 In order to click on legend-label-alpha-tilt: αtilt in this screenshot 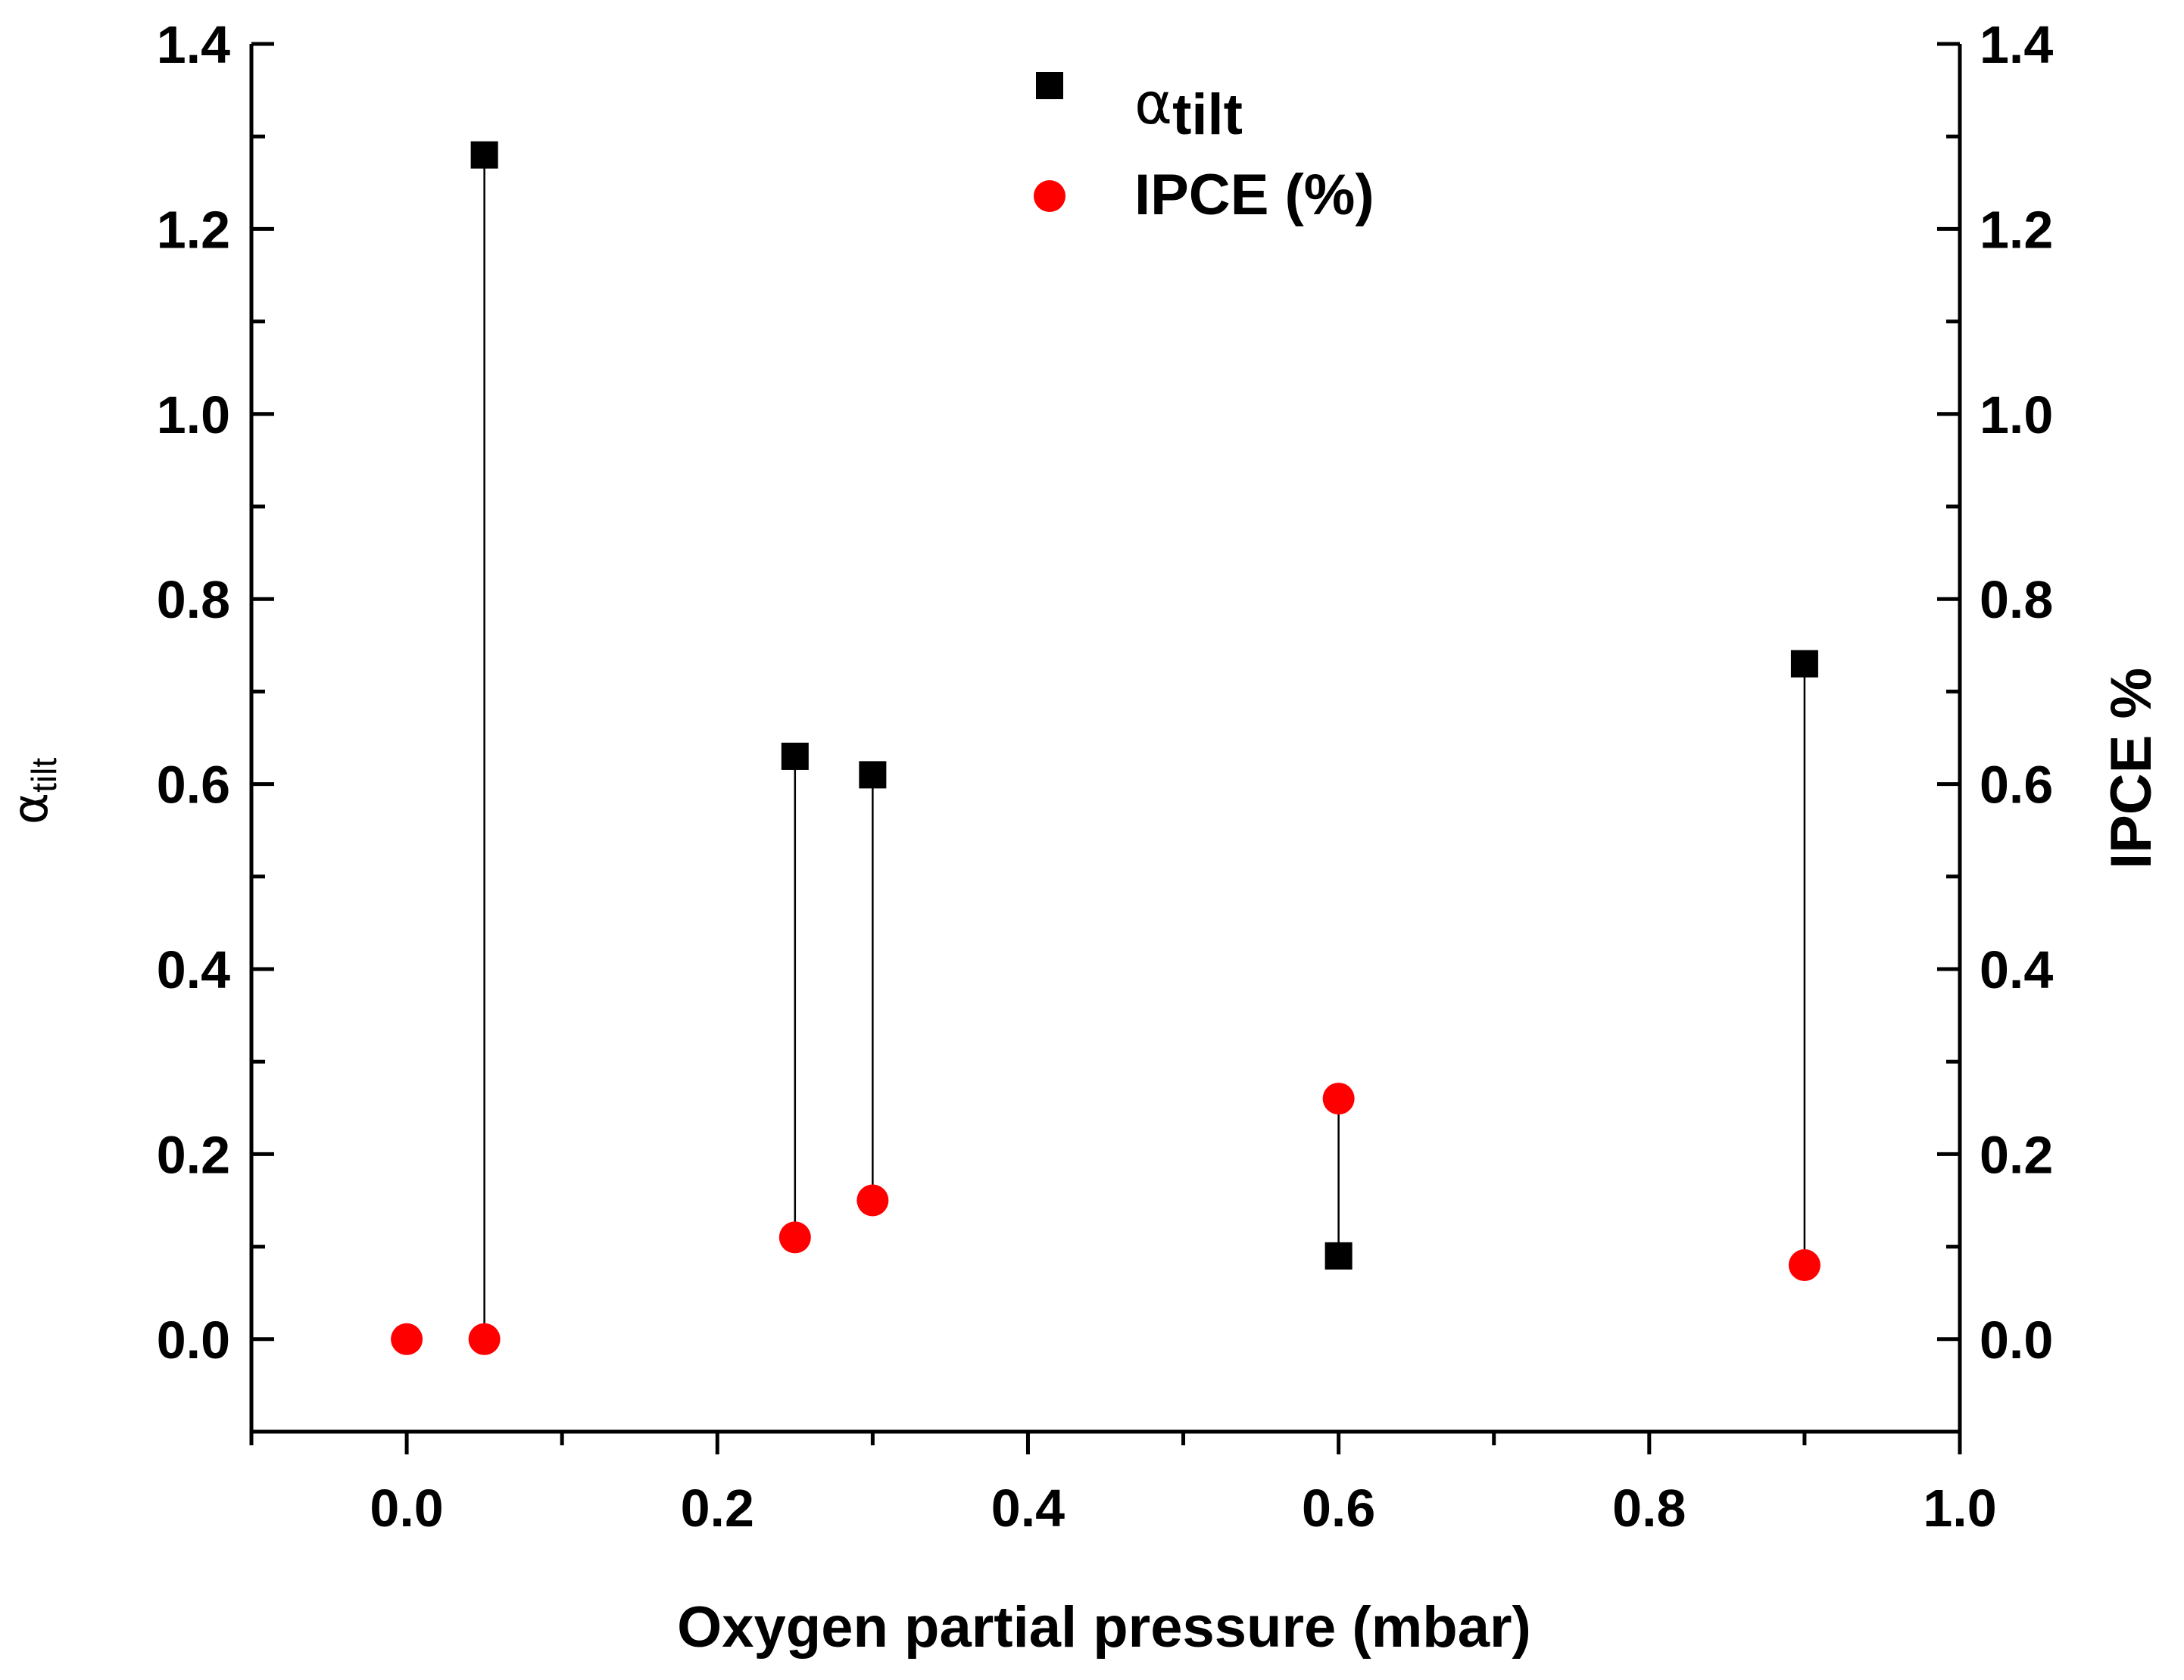, I will do `click(1188, 108)`.